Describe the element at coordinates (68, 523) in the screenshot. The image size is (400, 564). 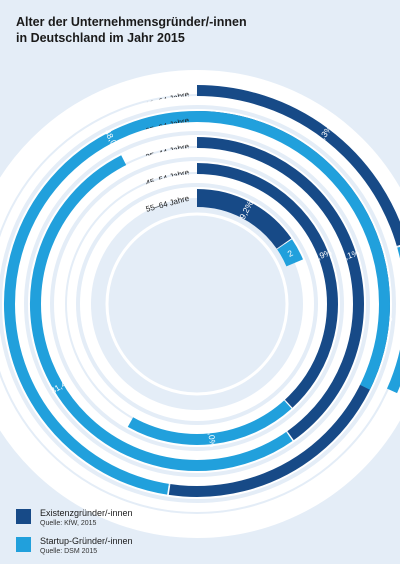
I see `legend-source-existenzgruender: Quelle: KfW, 2015` at that location.